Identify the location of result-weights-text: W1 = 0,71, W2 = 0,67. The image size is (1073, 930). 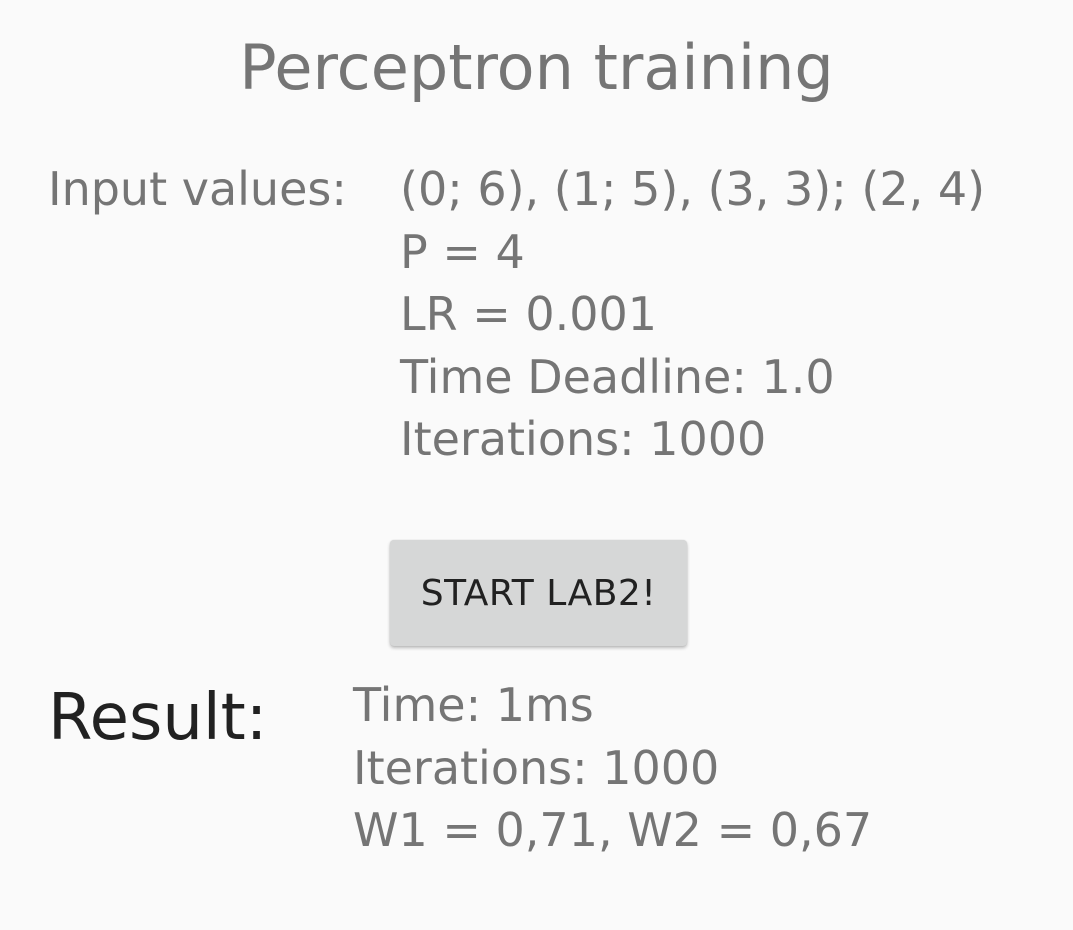
(613, 830).